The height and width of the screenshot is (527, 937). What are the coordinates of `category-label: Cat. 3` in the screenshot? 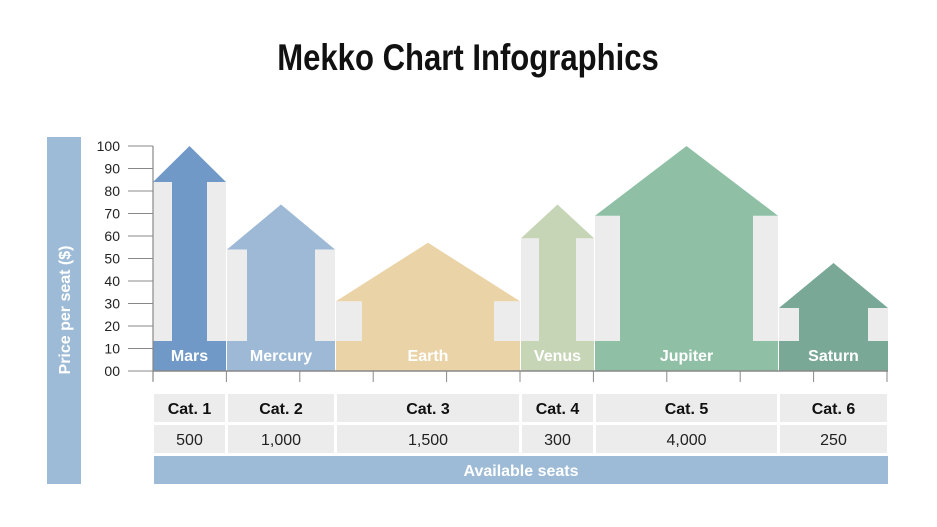 It's located at (428, 409).